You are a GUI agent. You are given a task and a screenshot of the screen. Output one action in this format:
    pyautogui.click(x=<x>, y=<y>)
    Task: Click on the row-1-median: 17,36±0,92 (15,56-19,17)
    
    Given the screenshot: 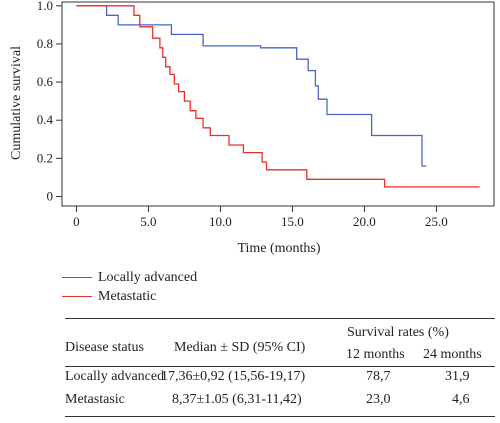 What is the action you would take?
    pyautogui.click(x=233, y=376)
    